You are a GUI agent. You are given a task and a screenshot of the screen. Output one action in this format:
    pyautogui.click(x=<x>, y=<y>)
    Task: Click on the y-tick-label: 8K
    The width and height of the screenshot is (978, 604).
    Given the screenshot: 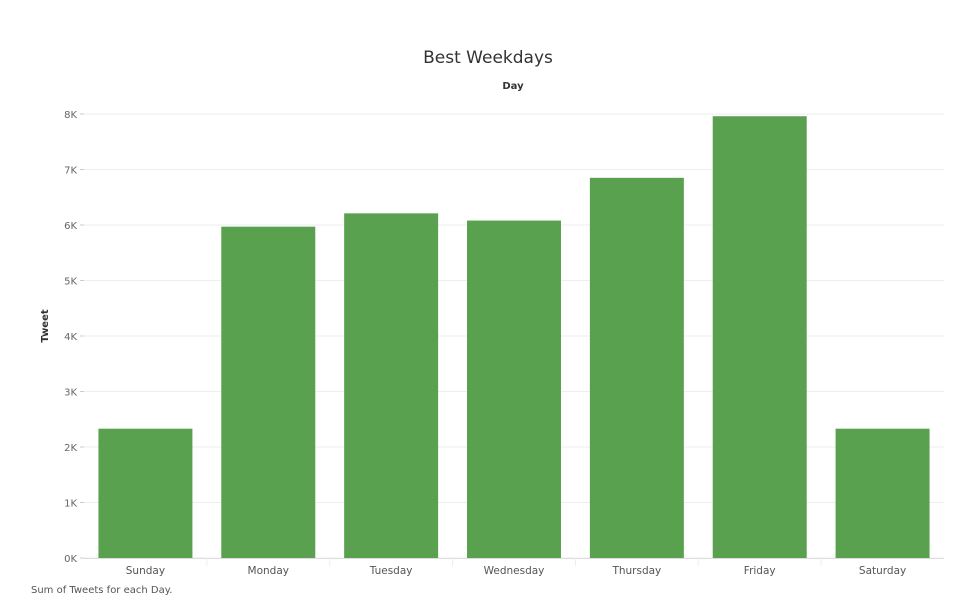 What is the action you would take?
    pyautogui.click(x=70, y=115)
    